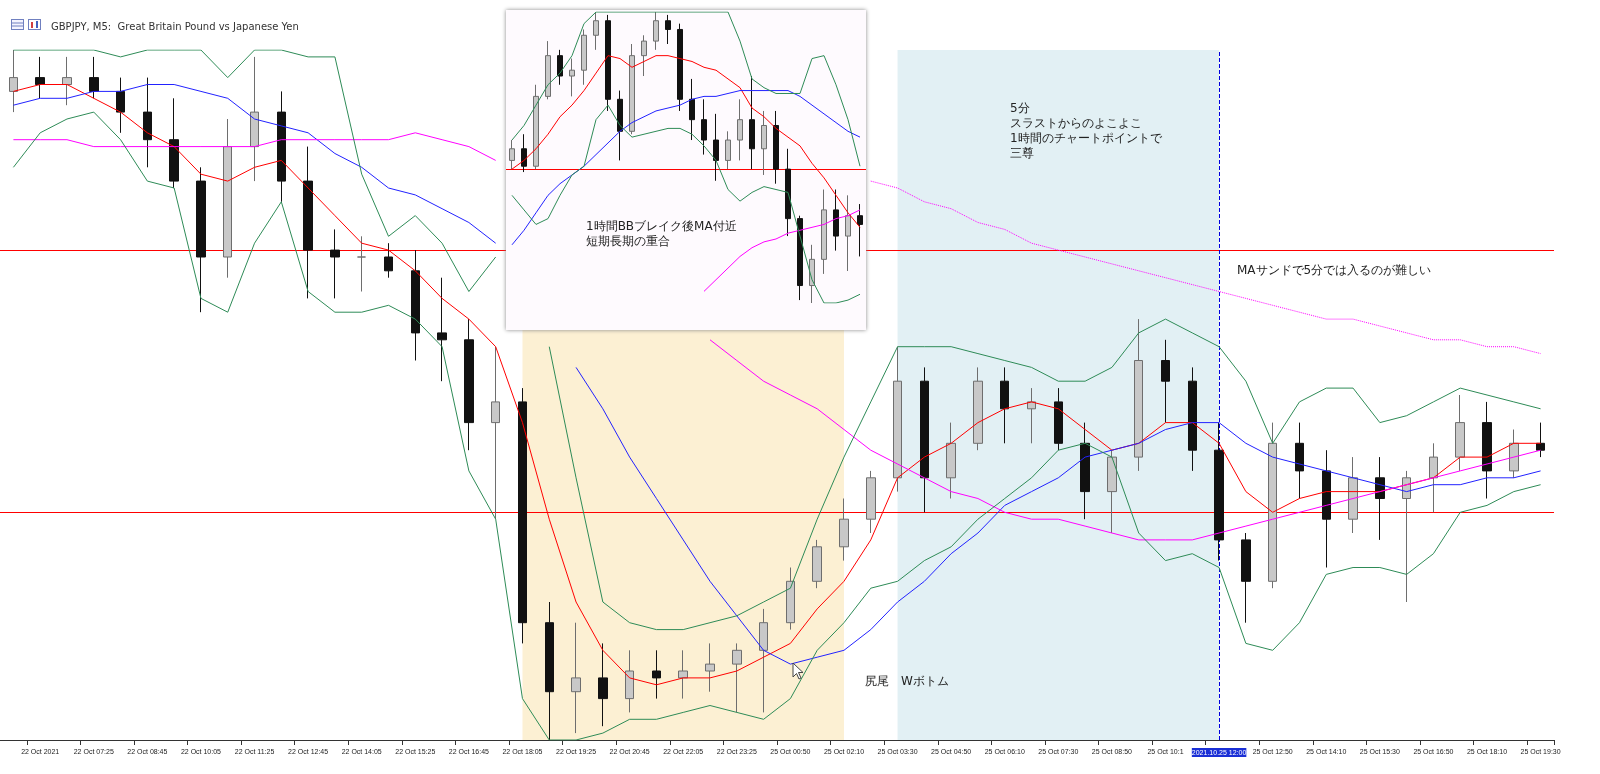 This screenshot has width=1600, height=774. I want to click on annotation: 尻尾 Wボトム, so click(907, 680).